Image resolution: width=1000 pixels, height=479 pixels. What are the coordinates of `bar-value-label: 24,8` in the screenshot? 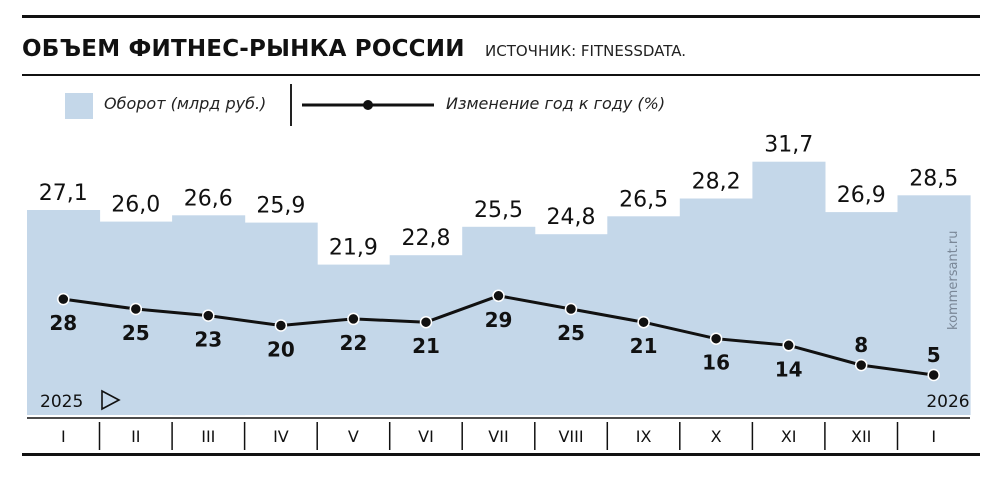 It's located at (571, 217).